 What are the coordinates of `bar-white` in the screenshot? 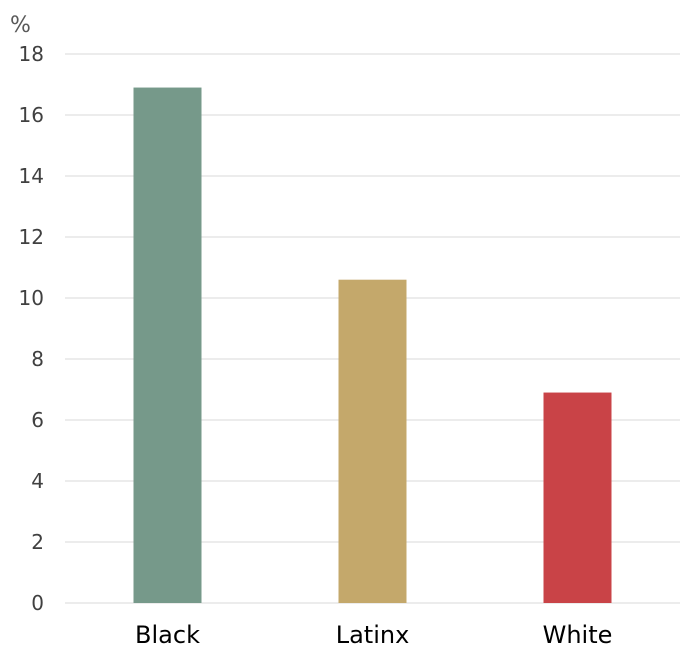 It's located at (577, 497).